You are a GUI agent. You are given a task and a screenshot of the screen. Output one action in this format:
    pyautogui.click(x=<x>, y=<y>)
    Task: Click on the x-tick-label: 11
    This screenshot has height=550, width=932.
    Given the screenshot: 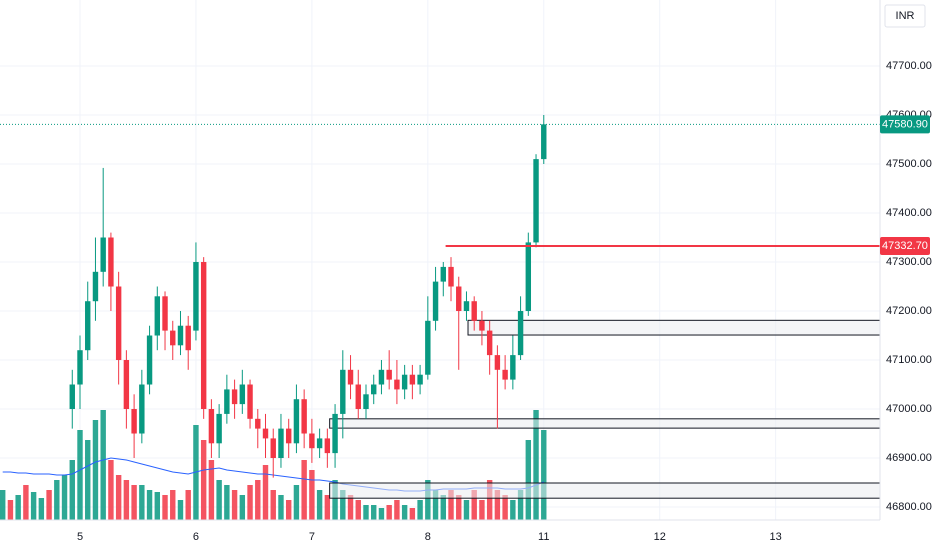 What is the action you would take?
    pyautogui.click(x=543, y=537)
    